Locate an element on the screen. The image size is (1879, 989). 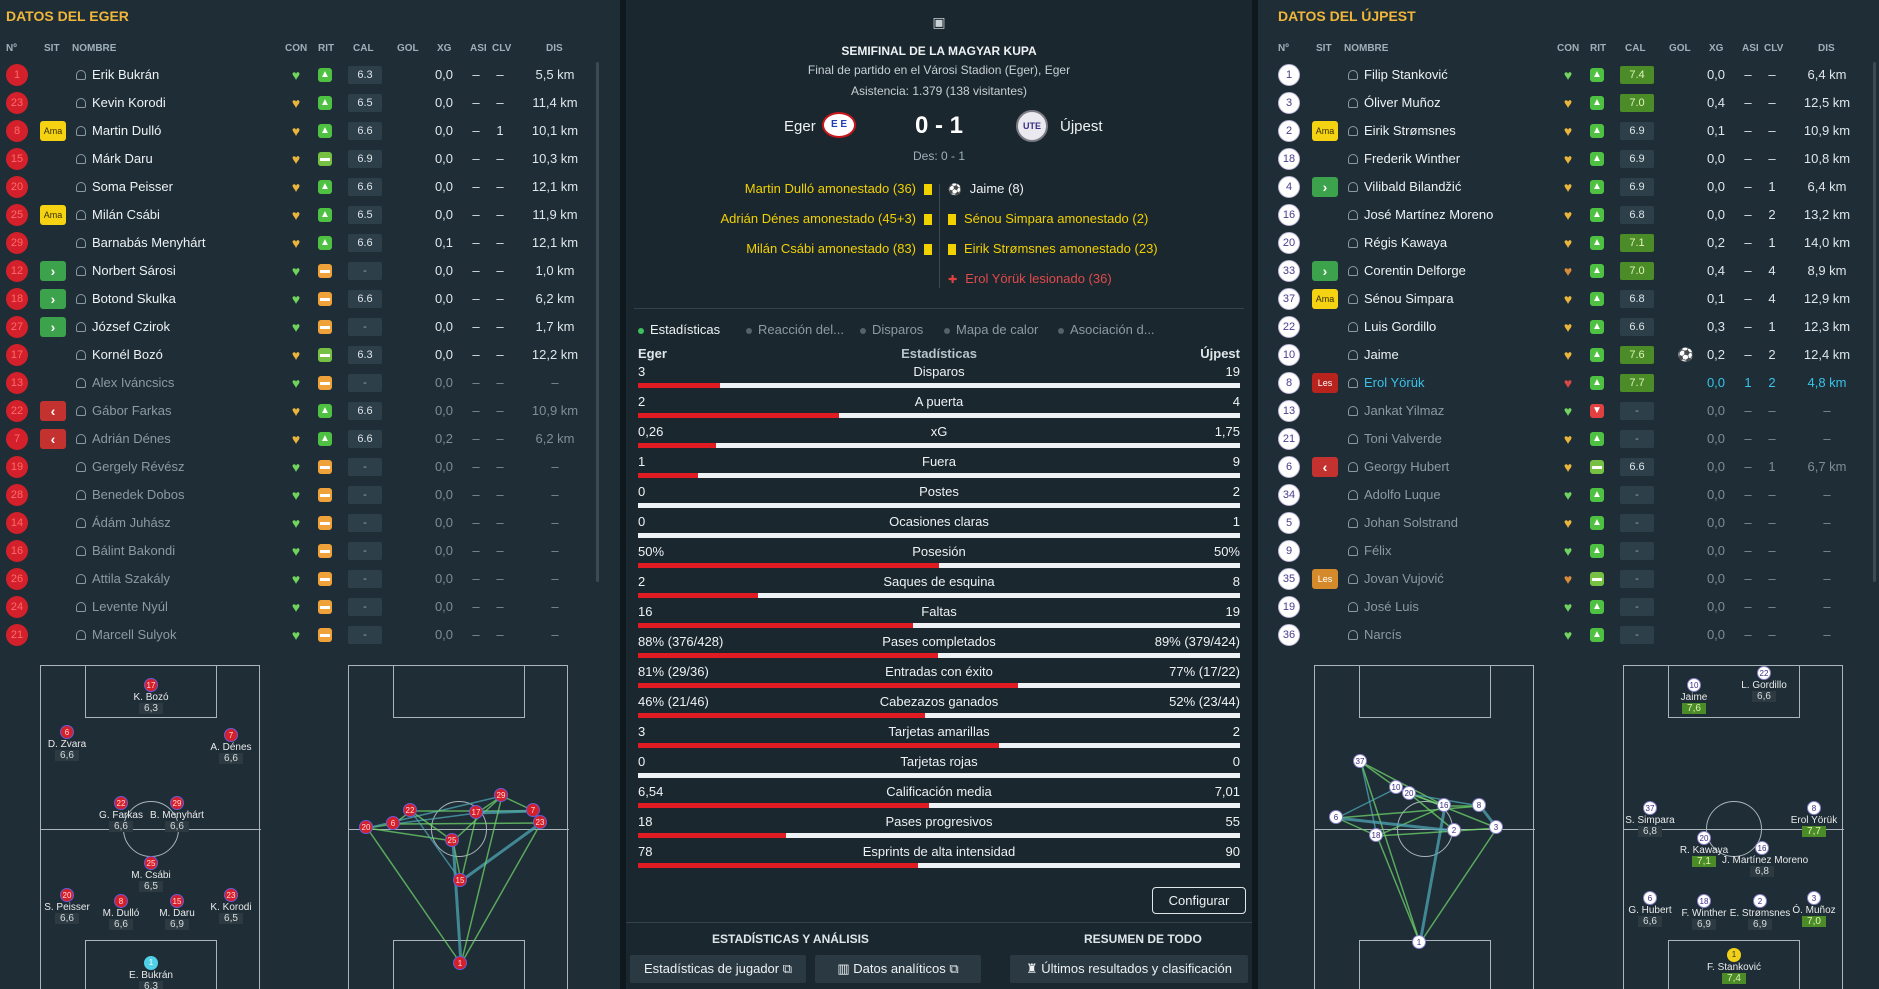
player-row: 8 Ama Martin Dulló ♥ ▲ 6.6 0,0 – 1 10,1 km is located at coordinates (300, 131).